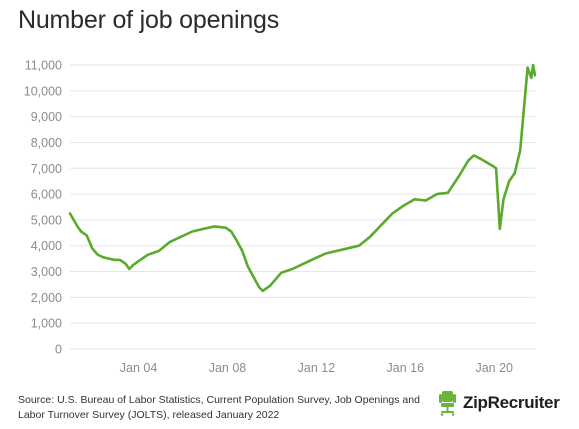  I want to click on x-tick-label: Jan 12, so click(317, 368).